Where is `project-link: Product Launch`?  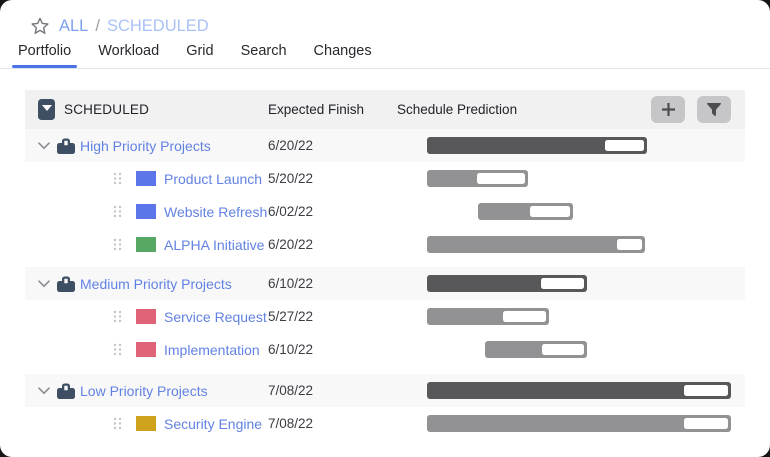 project-link: Product Launch is located at coordinates (213, 178).